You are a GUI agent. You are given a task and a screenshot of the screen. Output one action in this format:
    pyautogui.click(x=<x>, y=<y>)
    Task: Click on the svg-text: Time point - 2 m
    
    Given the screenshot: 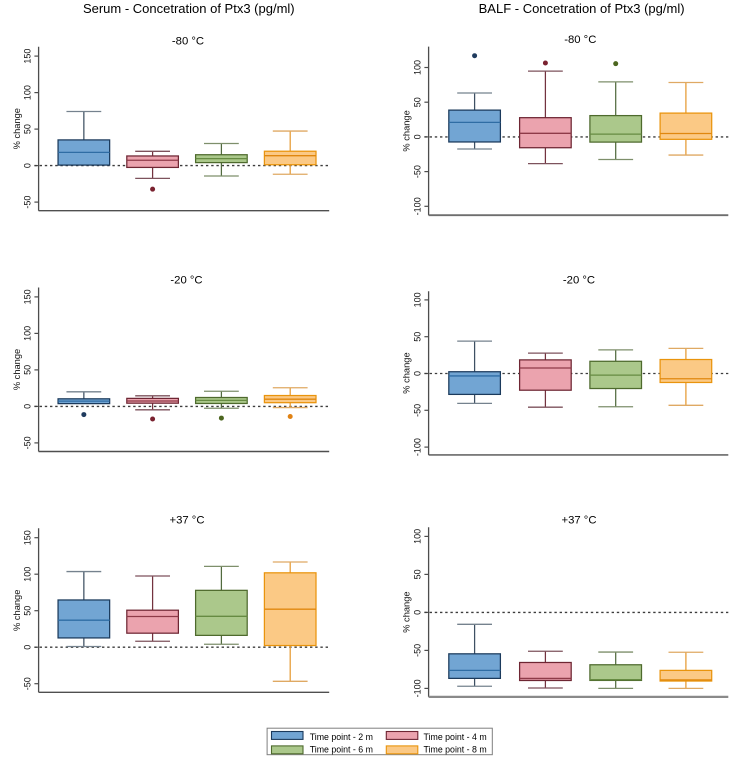 What is the action you would take?
    pyautogui.click(x=341, y=737)
    